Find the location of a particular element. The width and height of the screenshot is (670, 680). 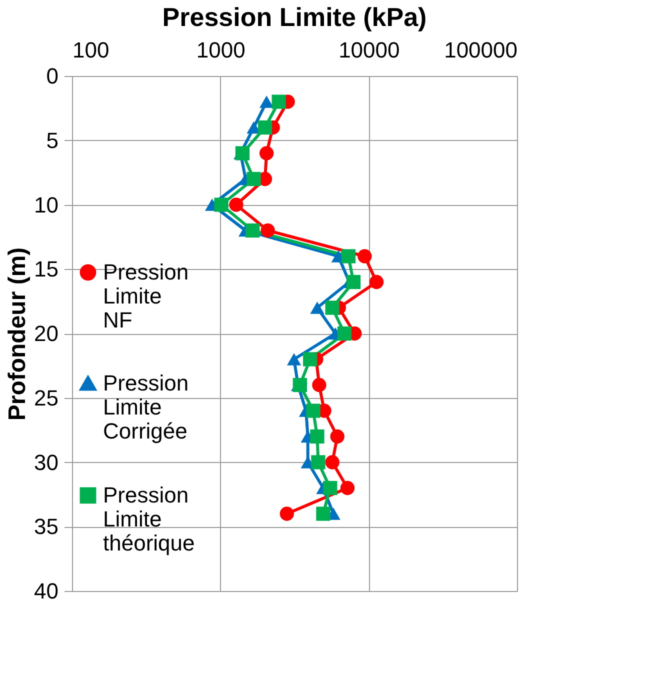

y-tick-label: 30 is located at coordinates (46, 462).